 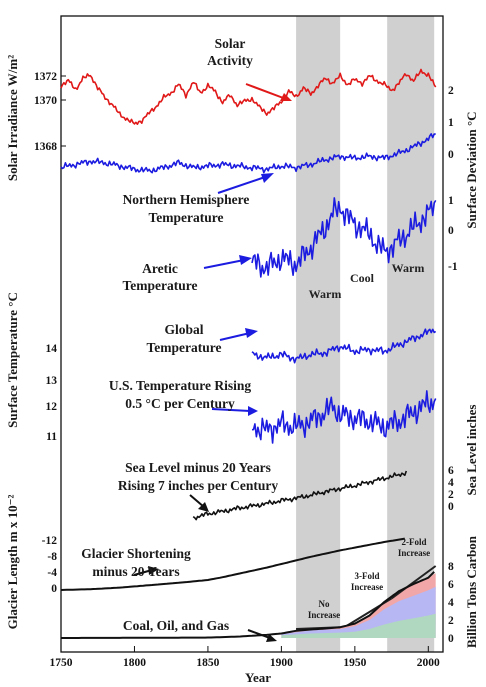 I want to click on glacier-tick-neg4: -4, so click(x=52, y=573).